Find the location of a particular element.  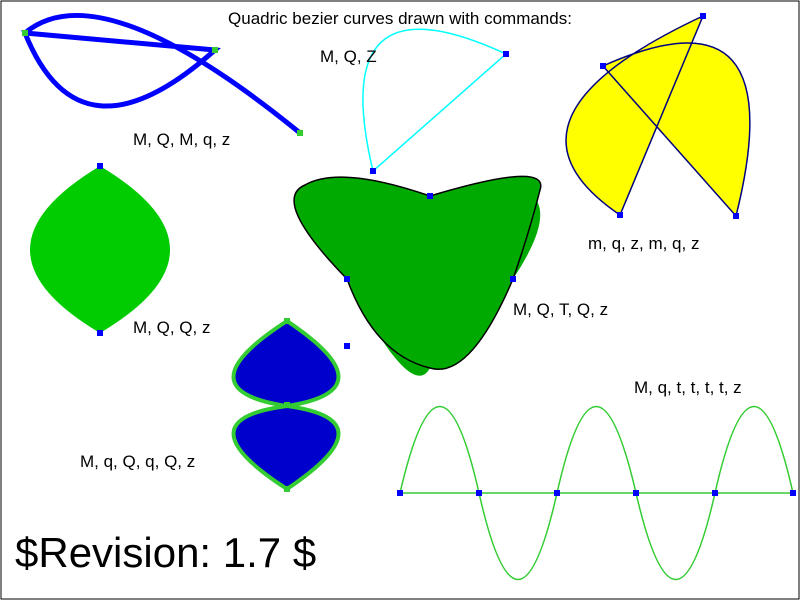

shape-m-q-q-q-q-z is located at coordinates (290, 405).